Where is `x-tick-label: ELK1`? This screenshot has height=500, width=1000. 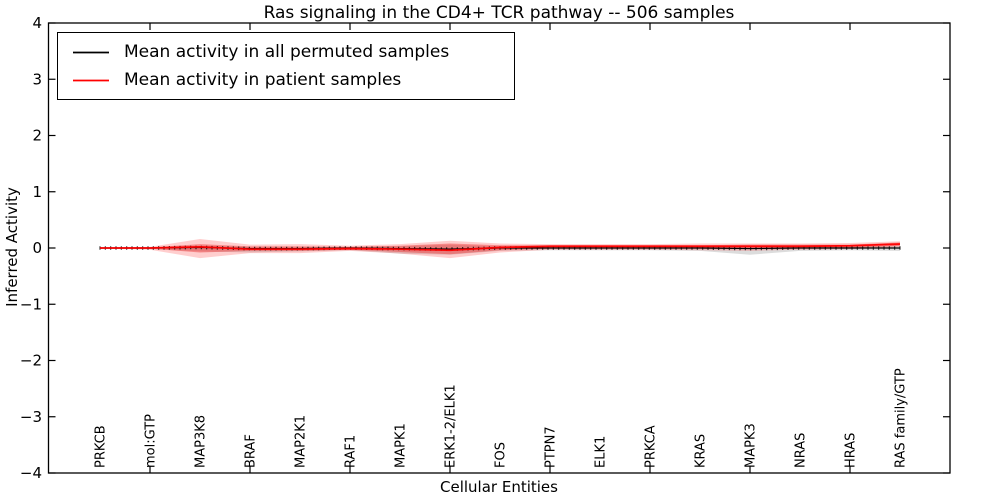 x-tick-label: ELK1 is located at coordinates (601, 452).